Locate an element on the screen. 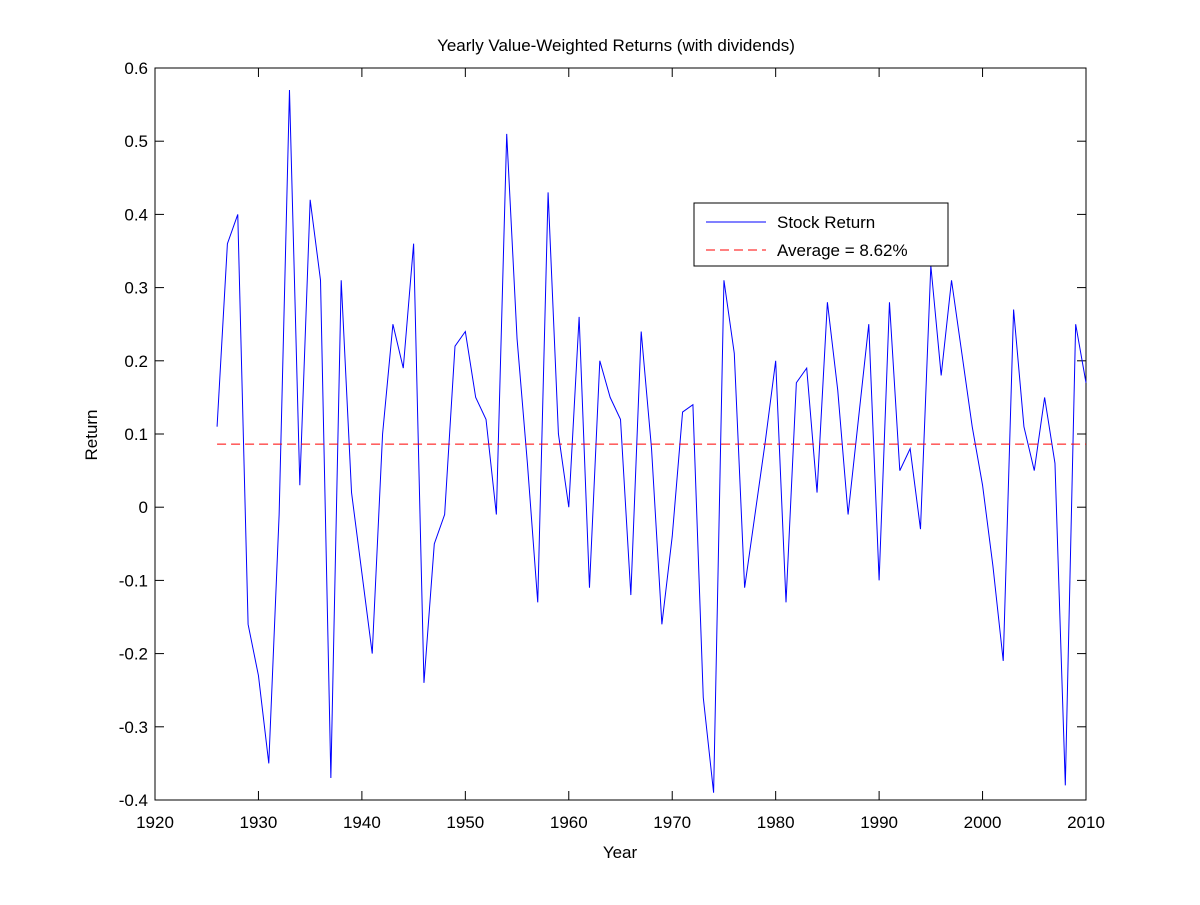  x-tick-label: 1920 is located at coordinates (155, 822).